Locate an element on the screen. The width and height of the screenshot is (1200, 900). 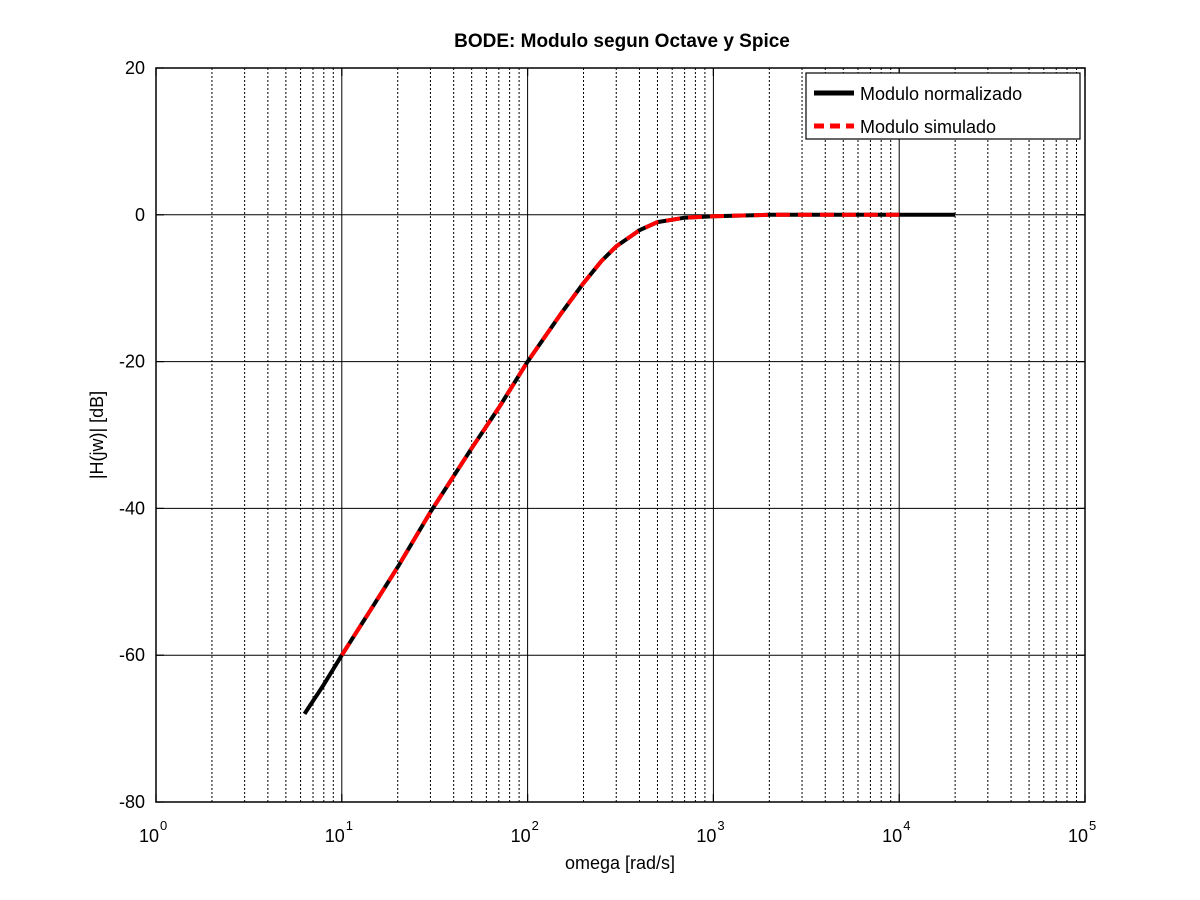
x-tick-label: 10⁵ is located at coordinates (1082, 832).